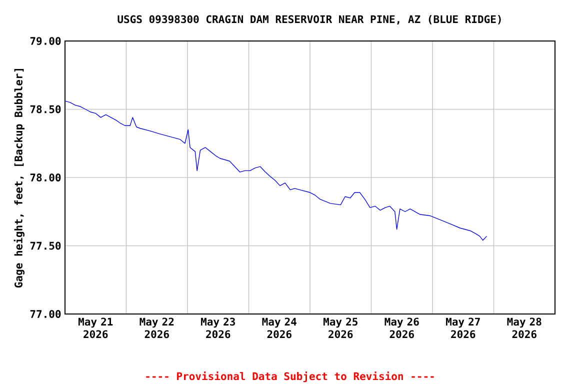  What do you see at coordinates (290, 376) in the screenshot?
I see `text: ---- Provisional Data Subject to Revision ----` at bounding box center [290, 376].